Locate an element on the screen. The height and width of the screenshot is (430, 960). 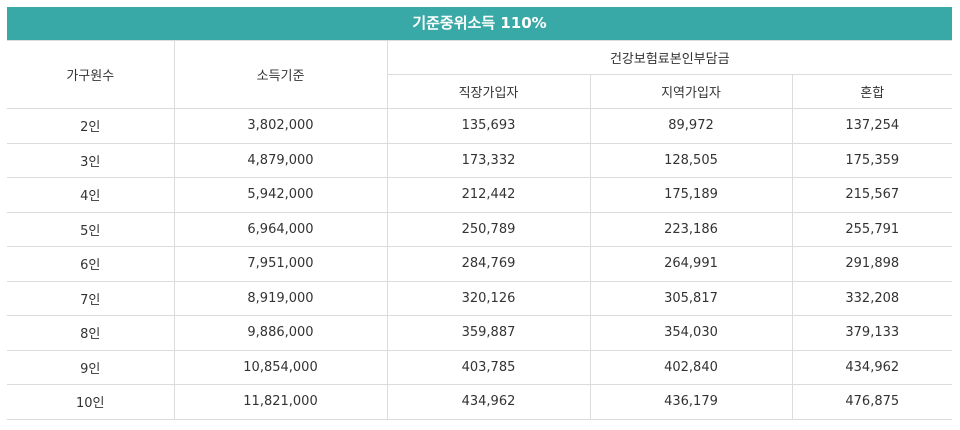
cell-workplace: 320,126 is located at coordinates (488, 298).